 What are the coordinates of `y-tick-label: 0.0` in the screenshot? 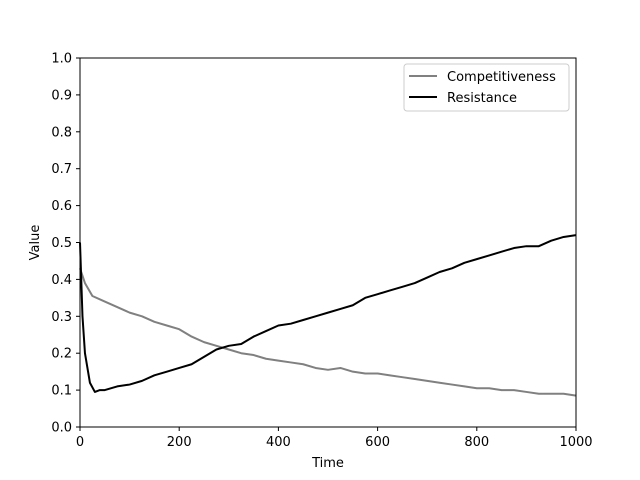 It's located at (61, 428).